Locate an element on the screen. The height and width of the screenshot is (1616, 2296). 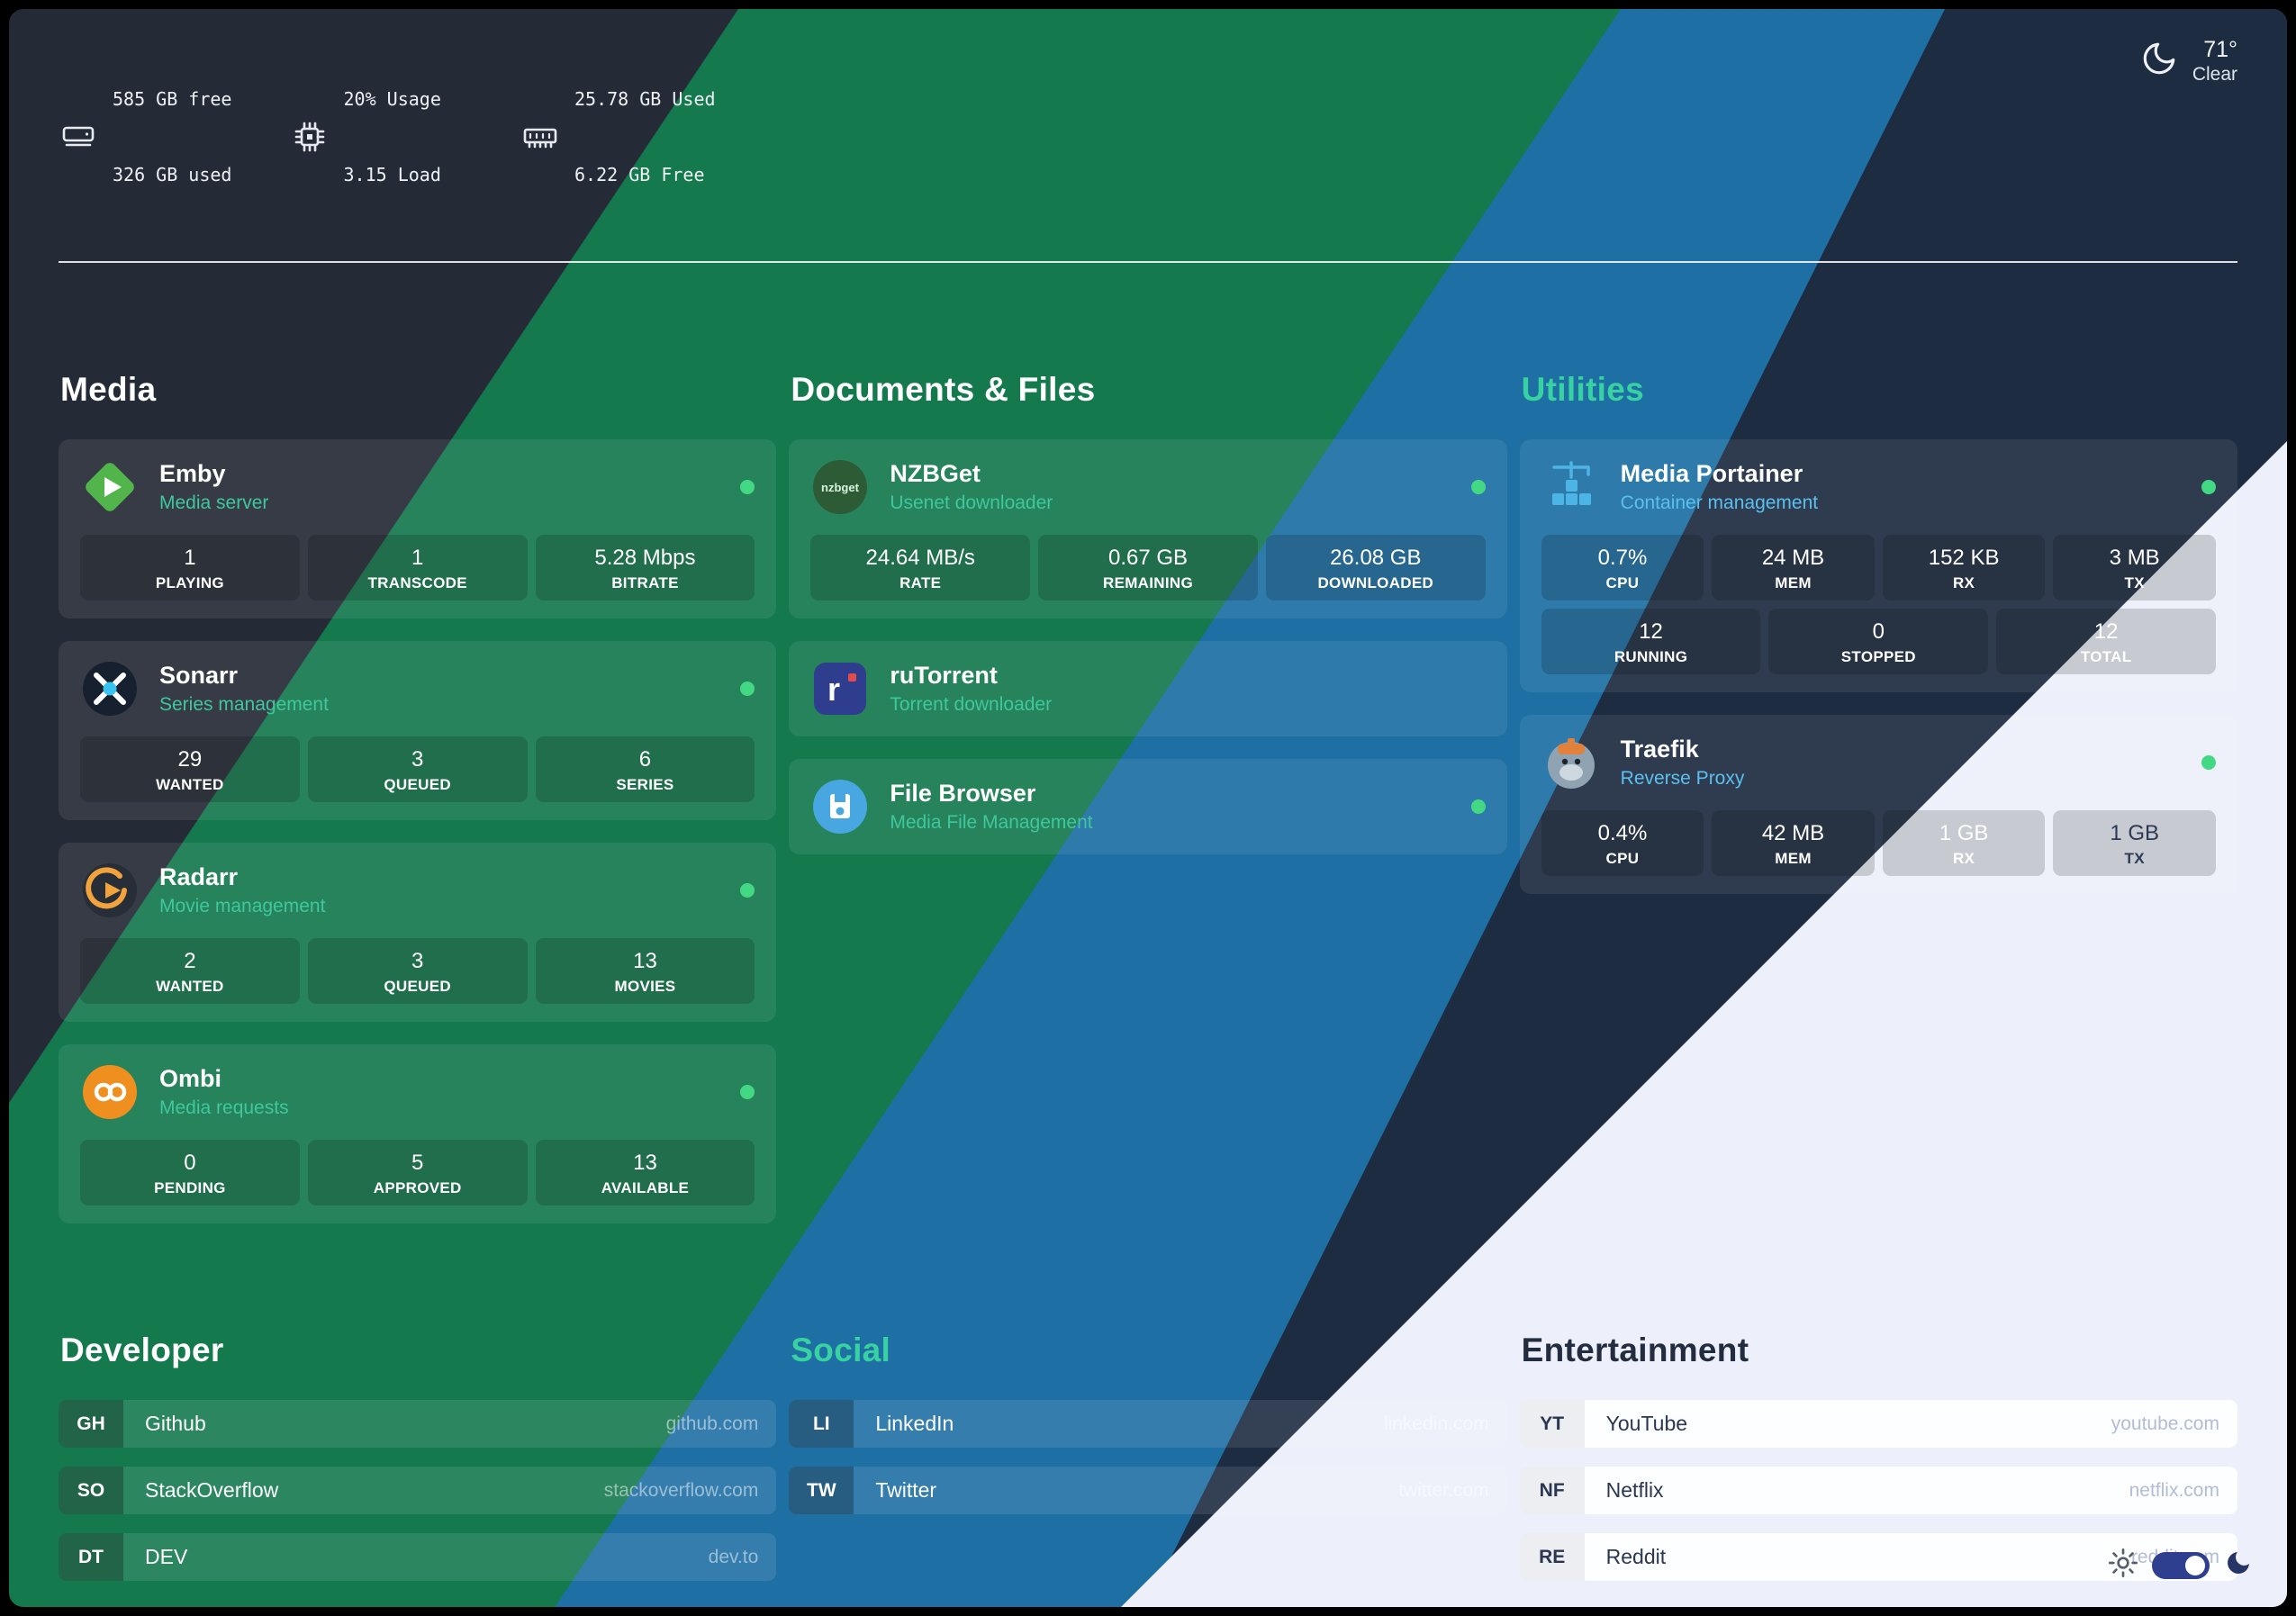
filebrowser-card-header: File Browser Media File Management is located at coordinates (1148, 806).